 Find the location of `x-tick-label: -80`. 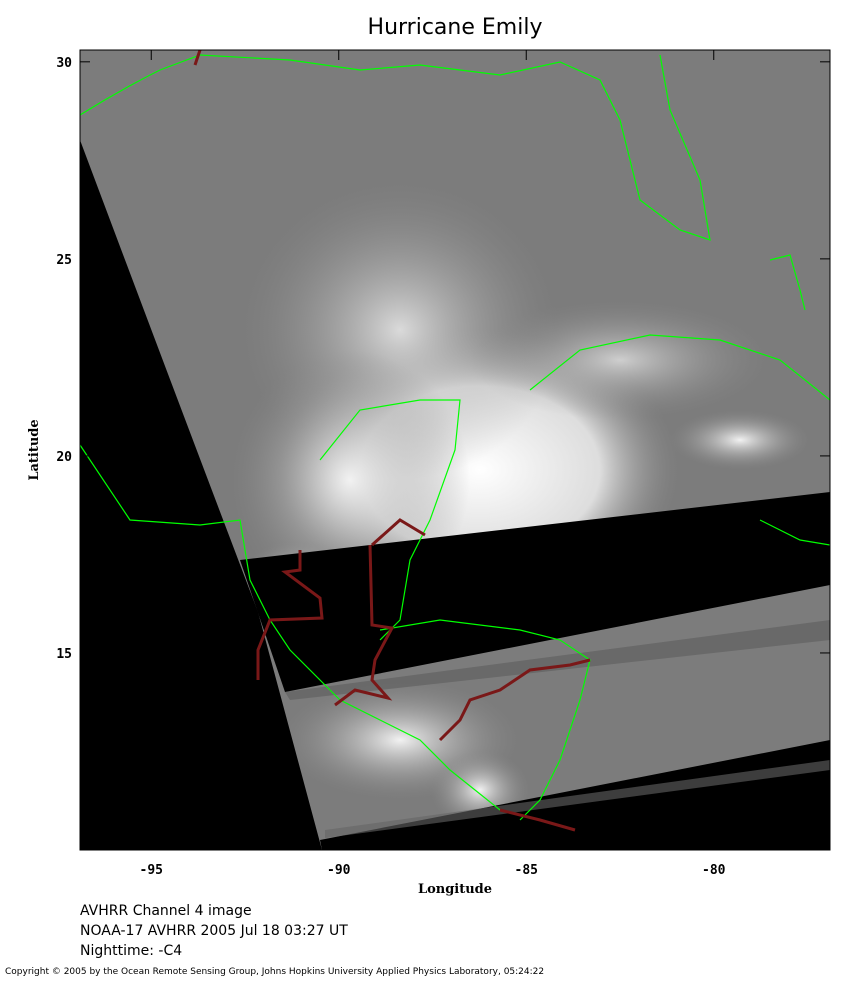

x-tick-label: -80 is located at coordinates (714, 870).